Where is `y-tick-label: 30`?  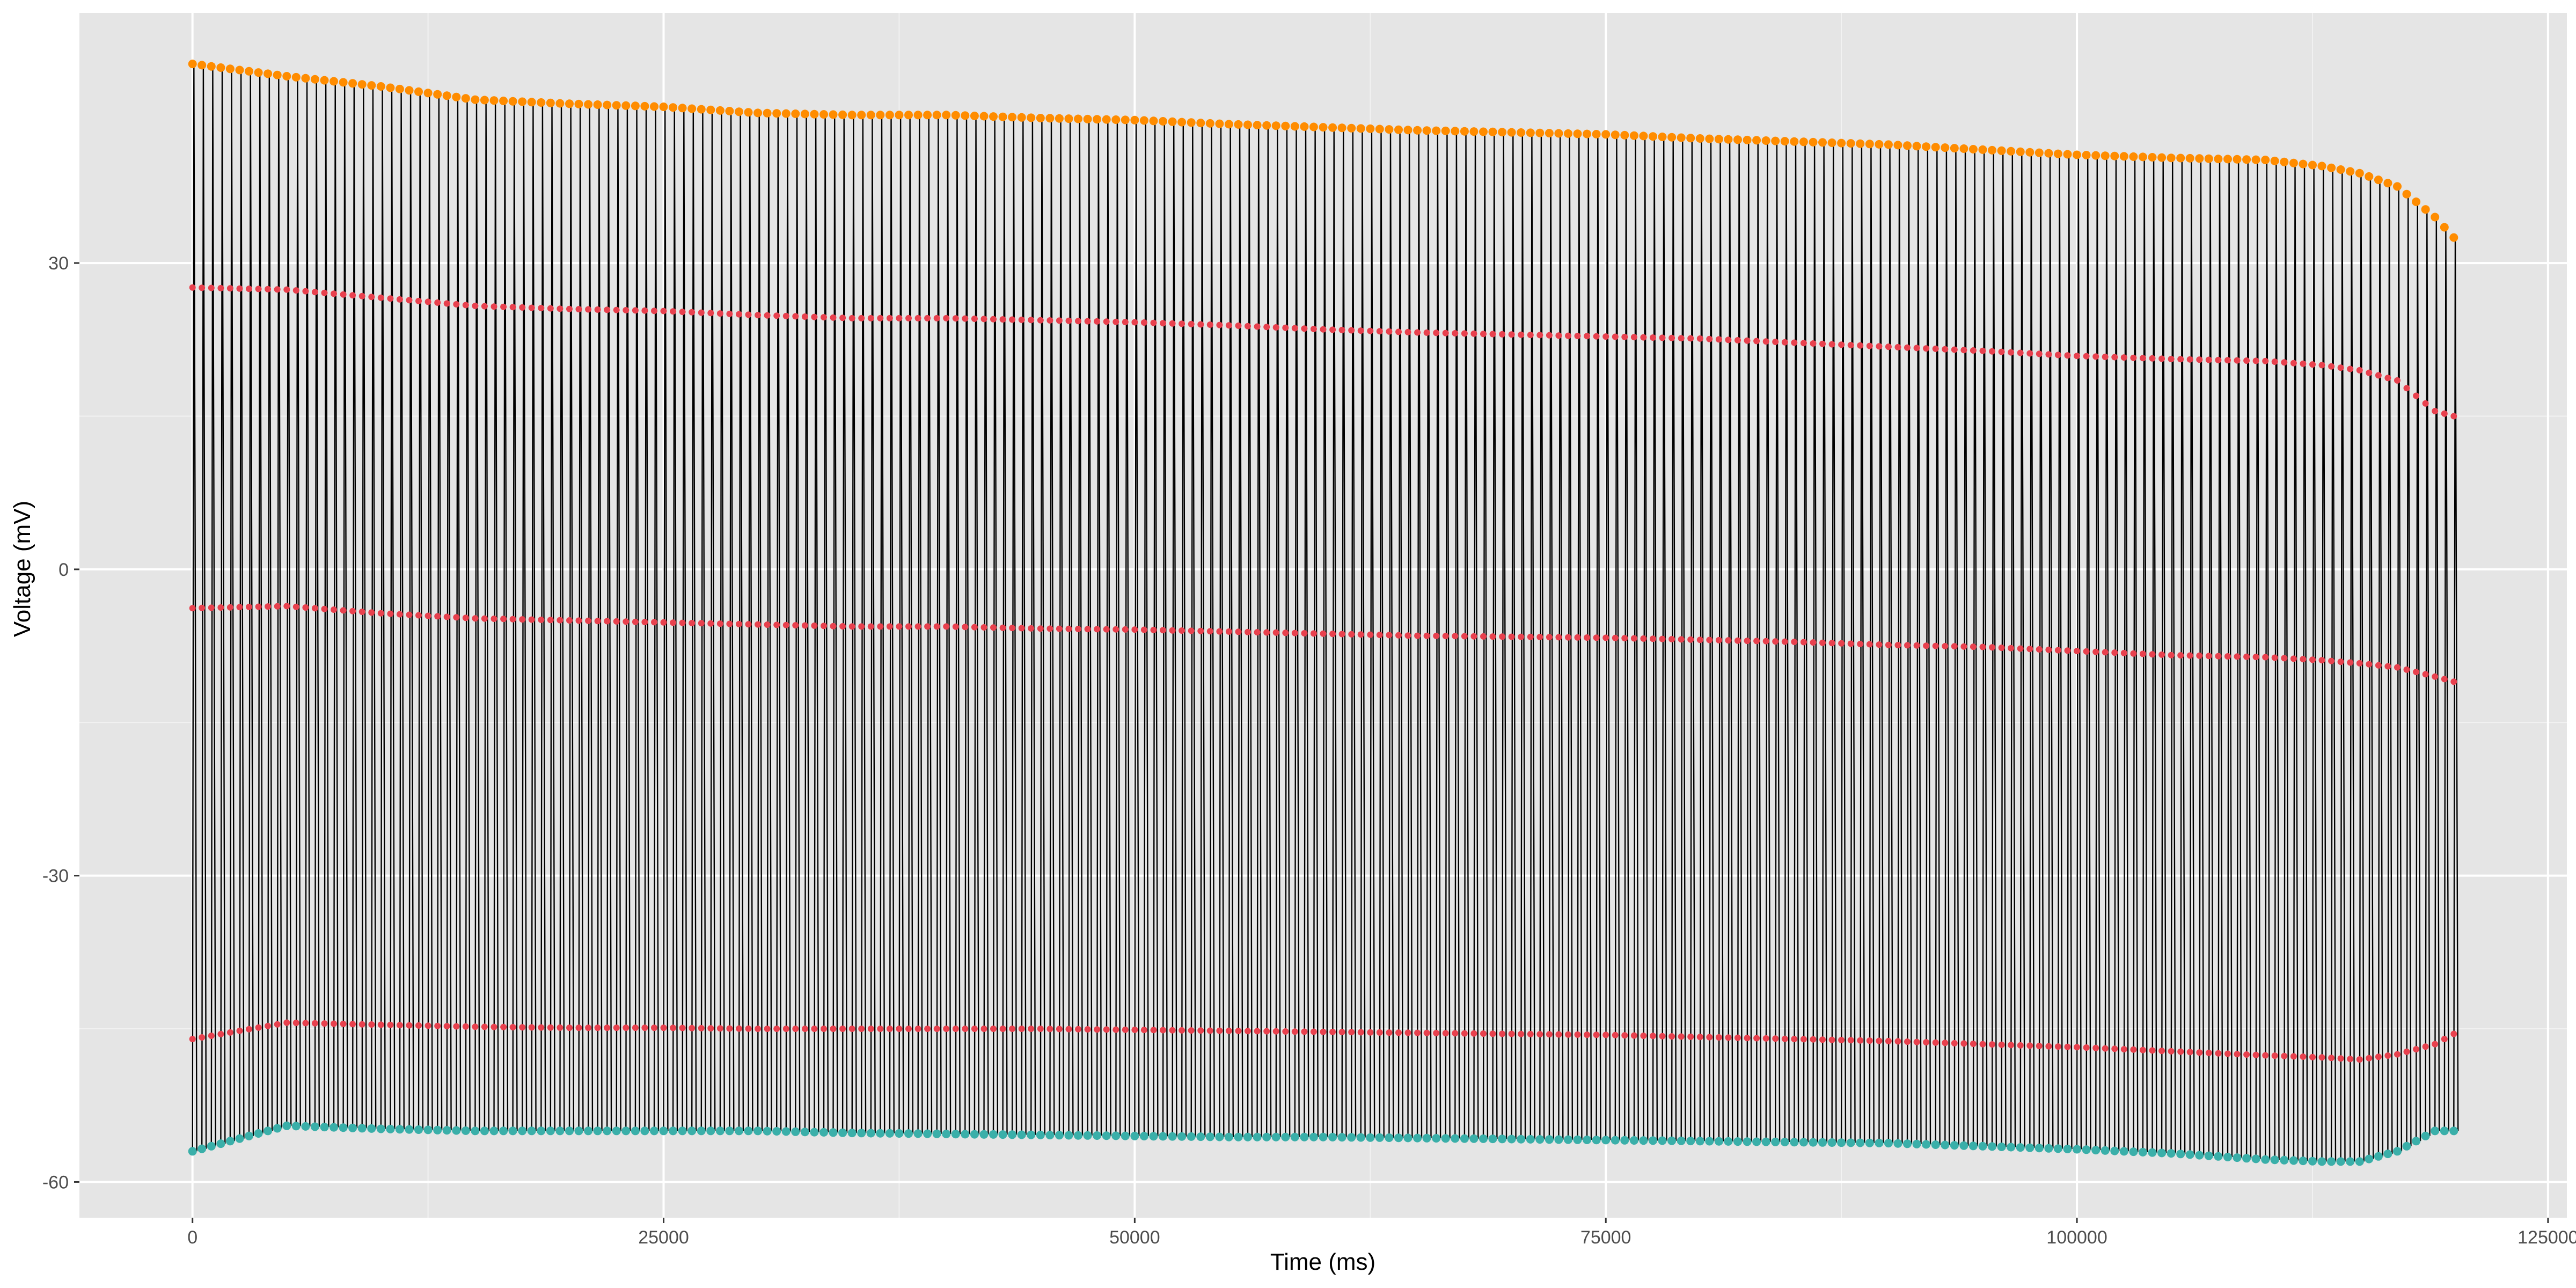 y-tick-label: 30 is located at coordinates (58, 263).